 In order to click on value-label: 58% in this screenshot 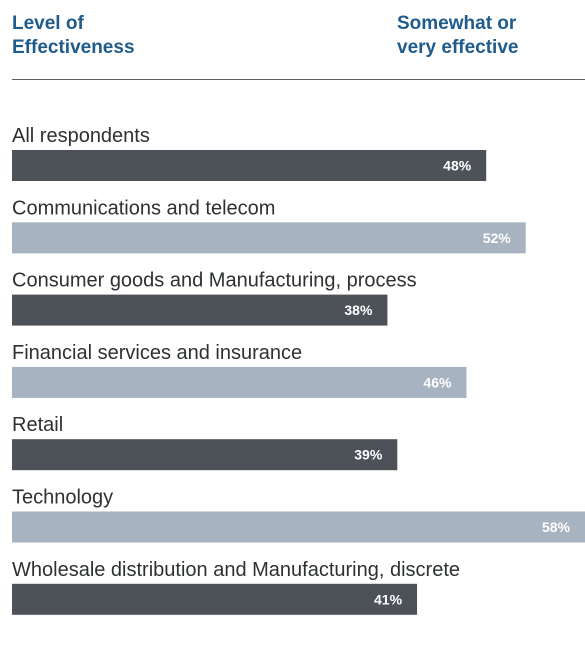, I will do `click(556, 527)`.